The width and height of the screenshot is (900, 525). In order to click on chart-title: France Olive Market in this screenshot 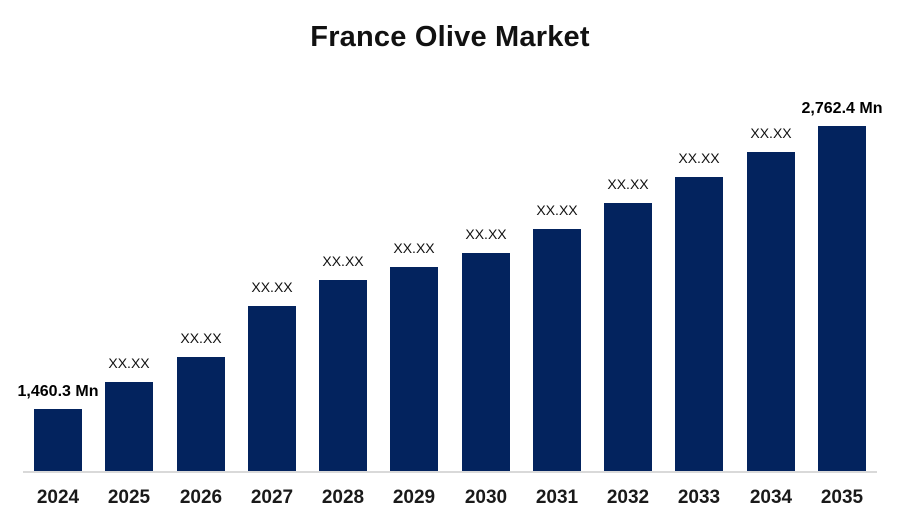, I will do `click(450, 37)`.